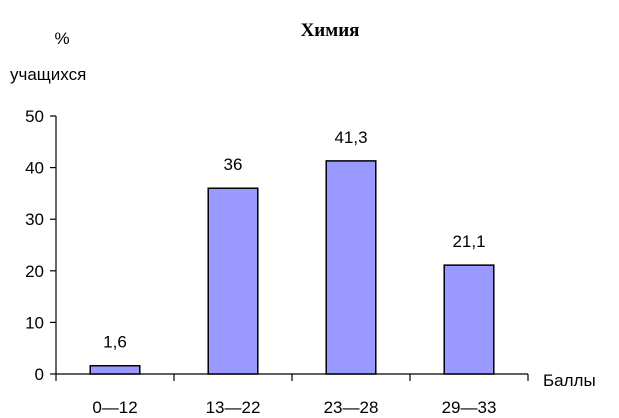  What do you see at coordinates (34, 271) in the screenshot?
I see `y-tick-label: 20` at bounding box center [34, 271].